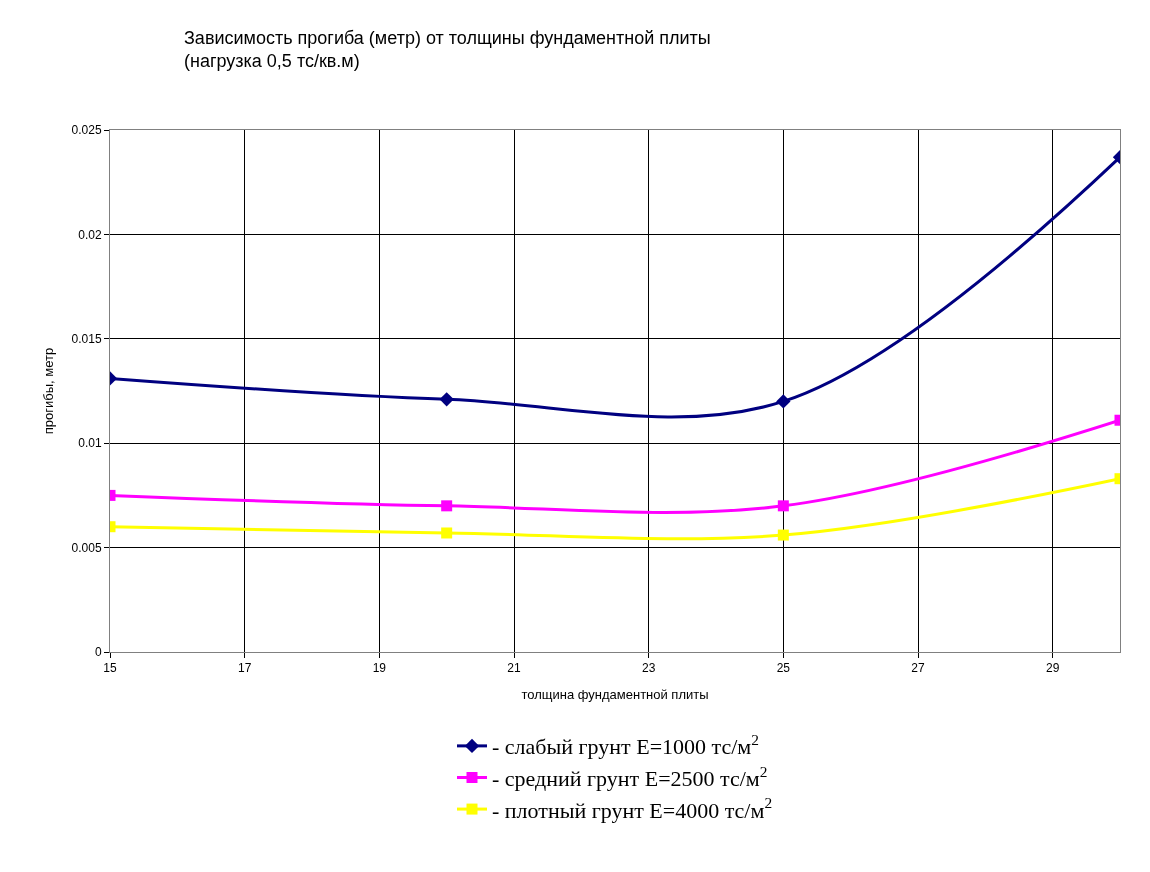 This screenshot has height=872, width=1150. What do you see at coordinates (632, 808) in the screenshot?
I see `legend-label: - плотный грунт E=4000 тс/м$^{2}$` at bounding box center [632, 808].